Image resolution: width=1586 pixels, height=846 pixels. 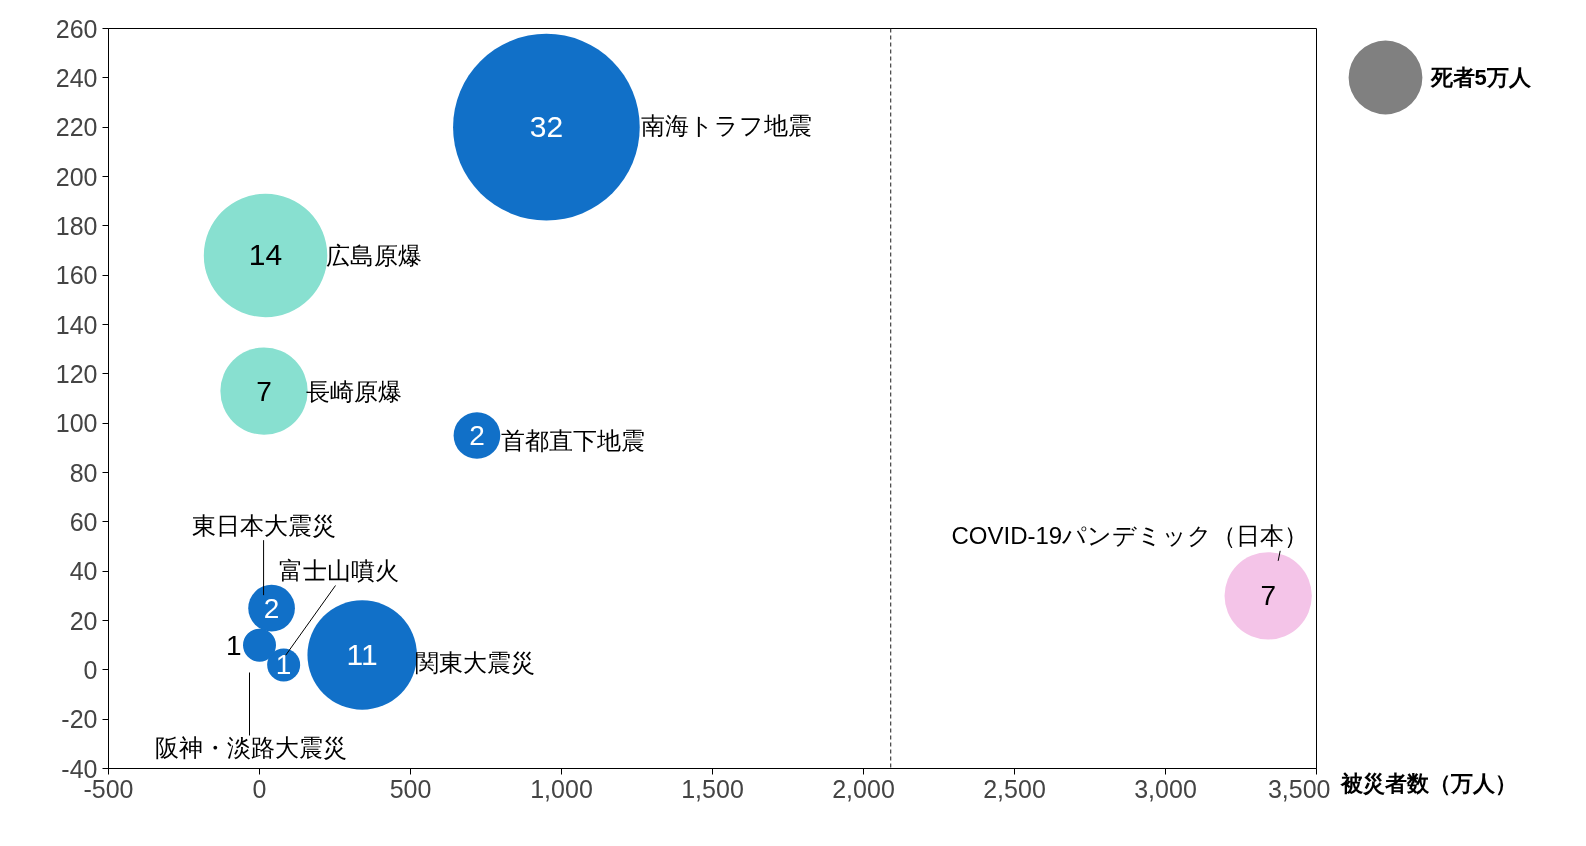 I want to click on annotation: 東日本大震災, so click(x=263, y=525).